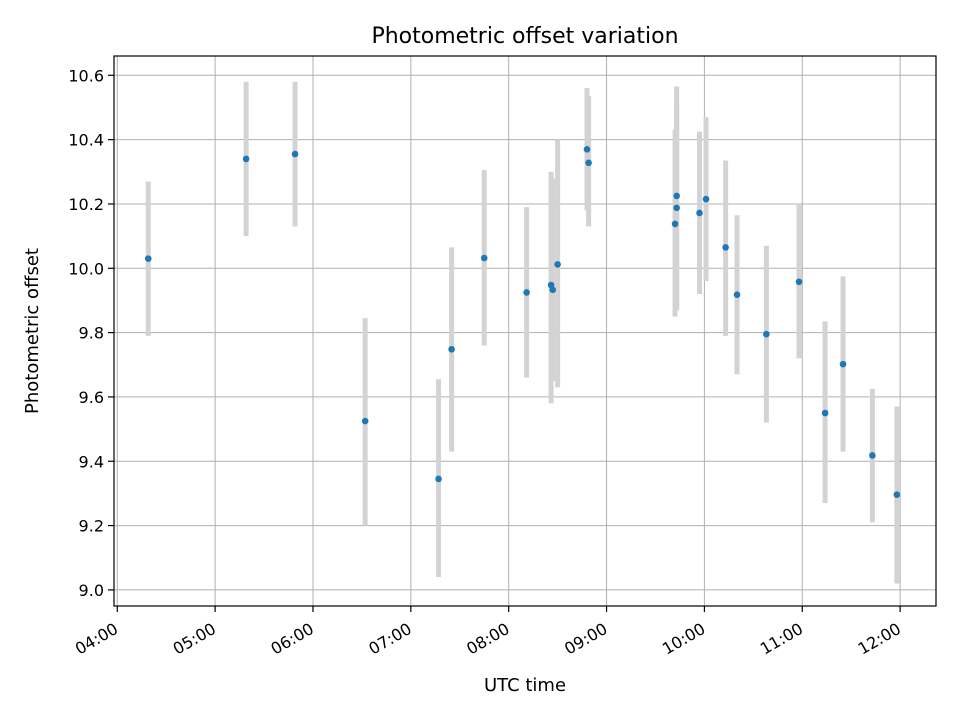  I want to click on x-tick-label: 07:00, so click(389, 639).